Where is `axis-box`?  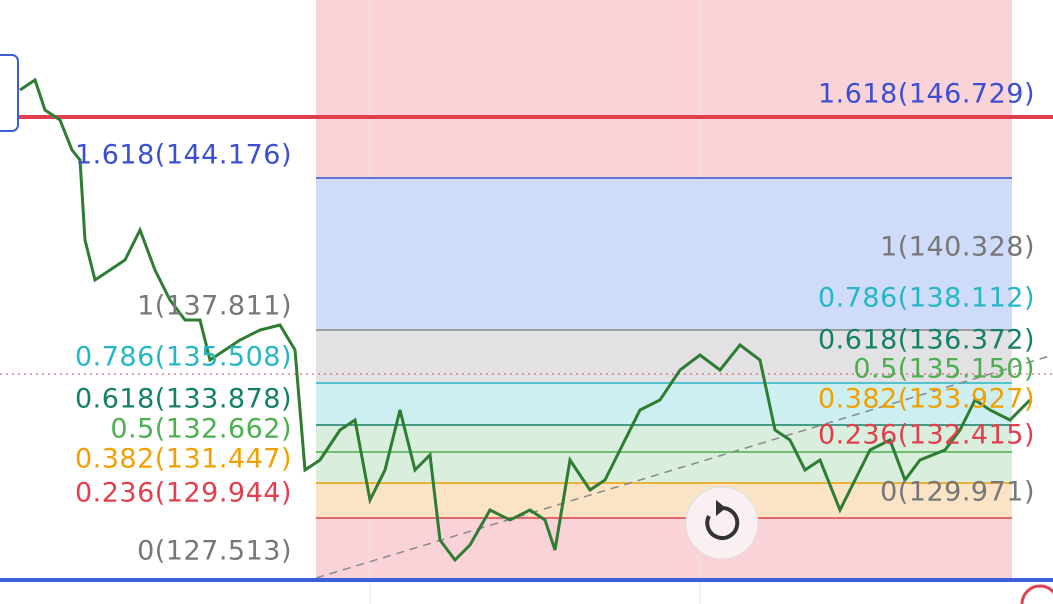
axis-box is located at coordinates (9, 93).